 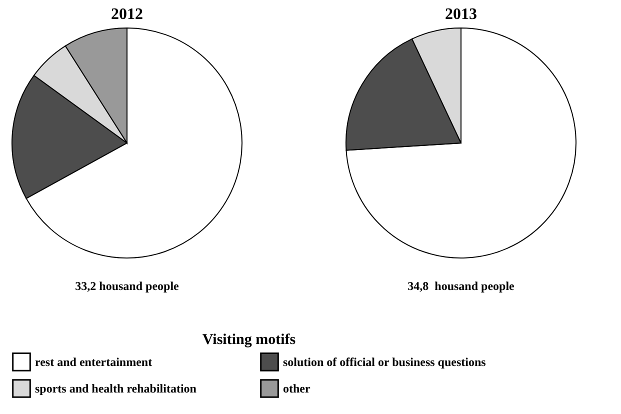 What do you see at coordinates (93, 361) in the screenshot?
I see `legend-label: rest and entertainment` at bounding box center [93, 361].